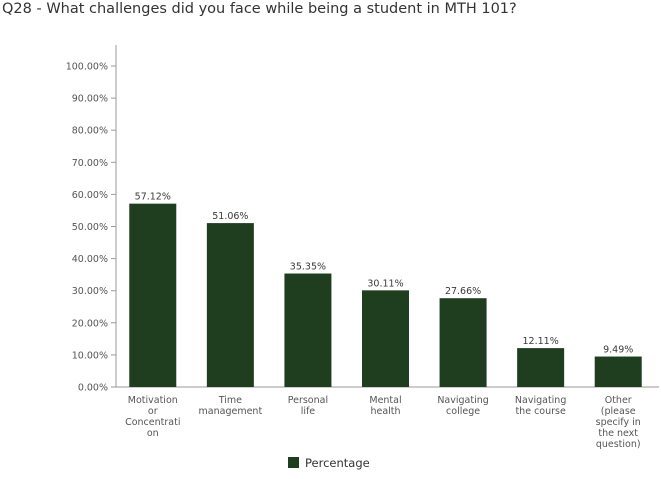 The image size is (661, 479). I want to click on x-category-label-line: (please, so click(618, 411).